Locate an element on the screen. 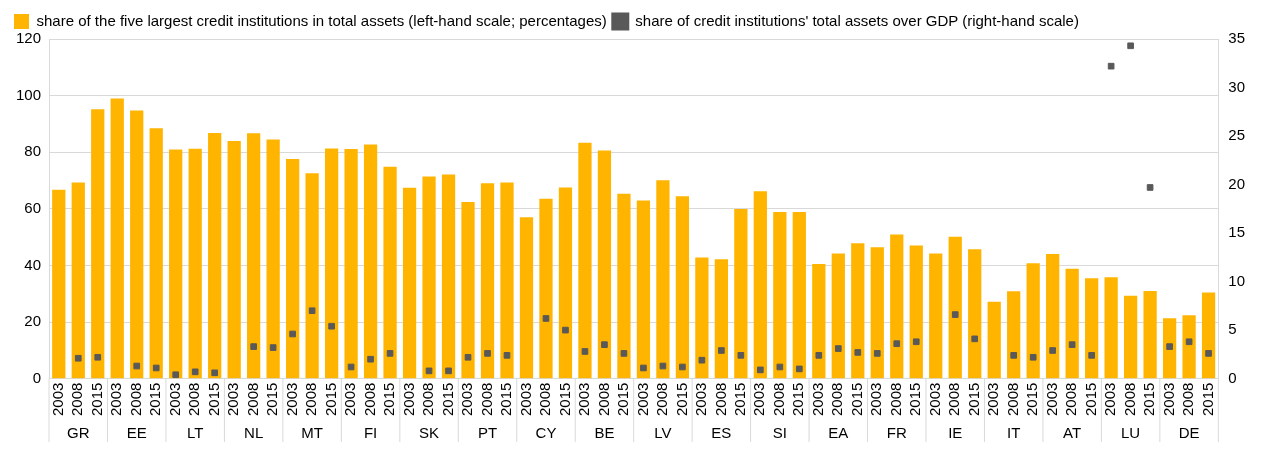 This screenshot has height=450, width=1267. text: BE is located at coordinates (604, 432).